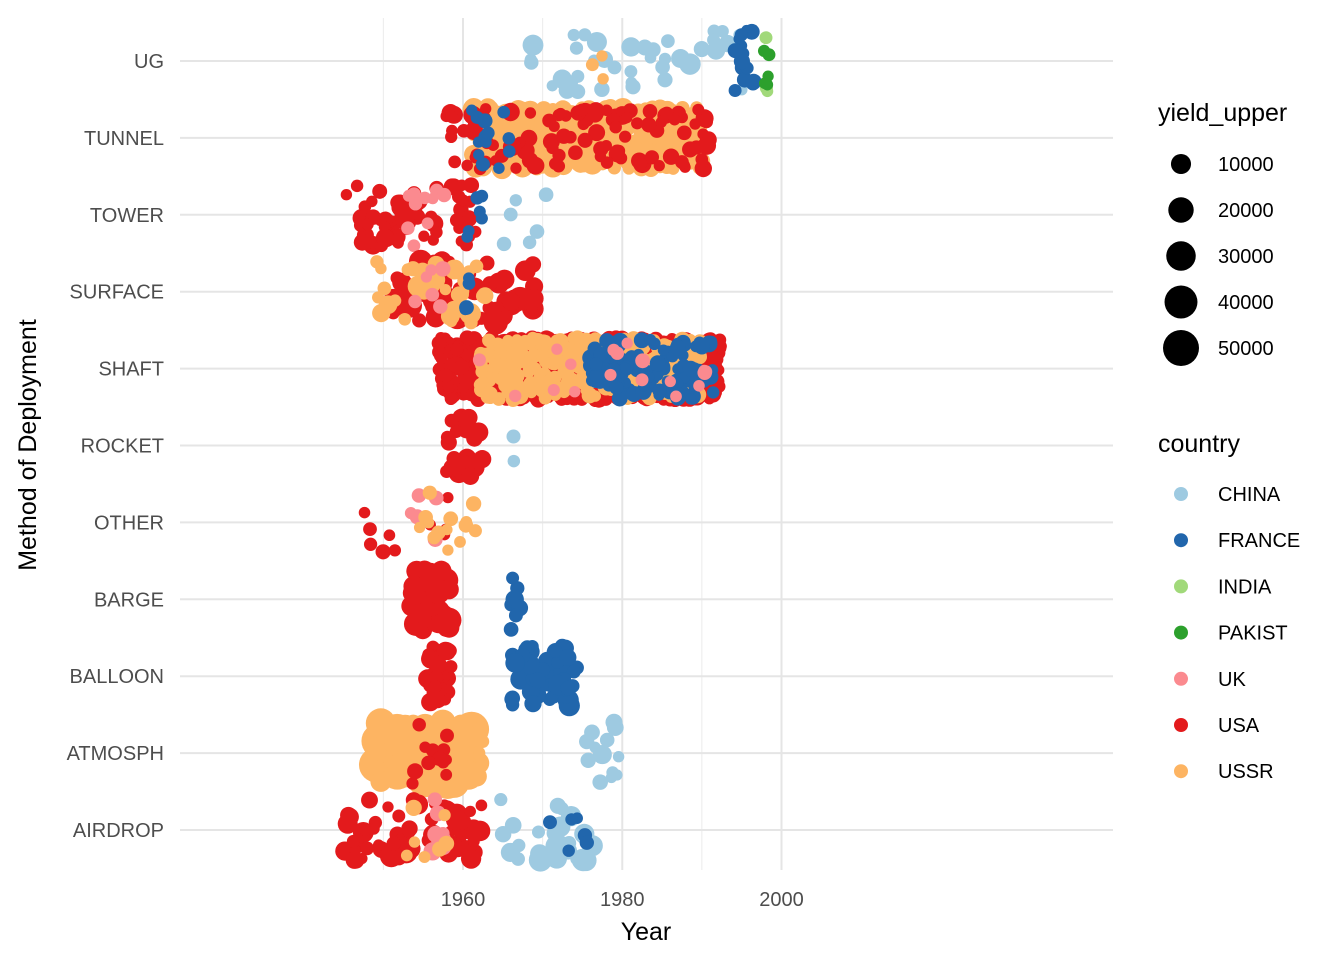  I want to click on x-axis-title: Year, so click(646, 932).